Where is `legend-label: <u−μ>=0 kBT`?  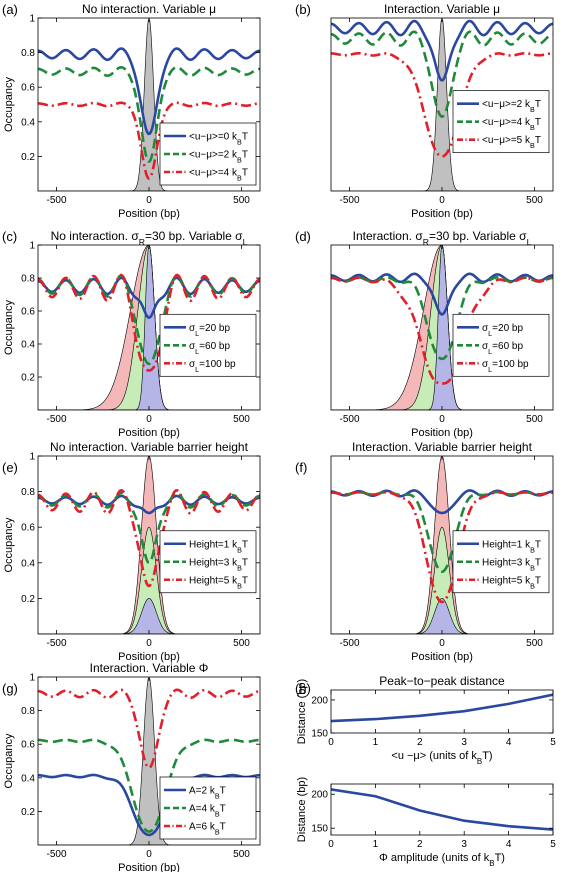
legend-label: <u−μ>=0 kBT is located at coordinates (218, 139).